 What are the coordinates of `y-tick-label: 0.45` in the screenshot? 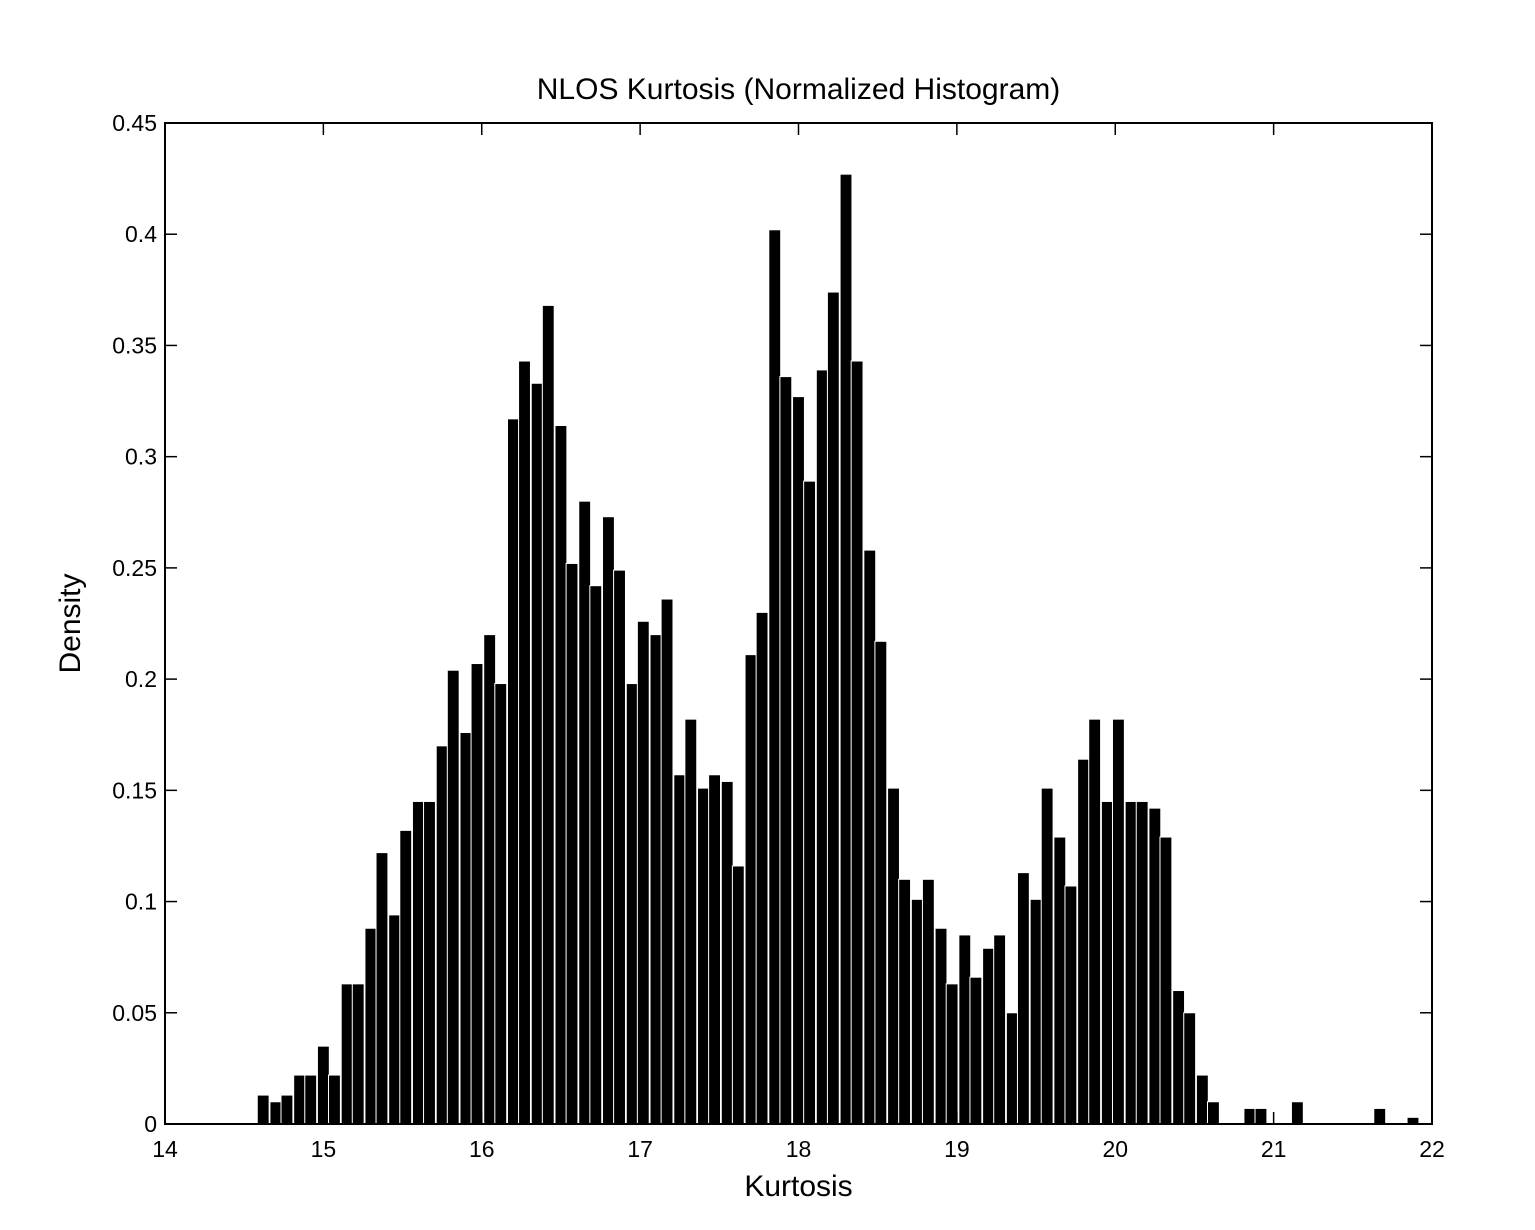 It's located at (134, 123).